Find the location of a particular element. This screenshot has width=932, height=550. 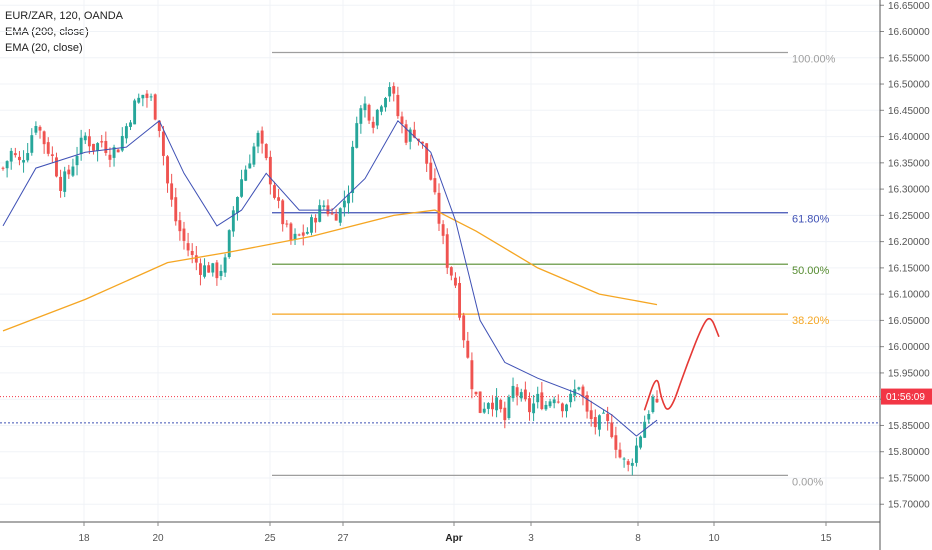

user-drawings is located at coordinates (681, 364).